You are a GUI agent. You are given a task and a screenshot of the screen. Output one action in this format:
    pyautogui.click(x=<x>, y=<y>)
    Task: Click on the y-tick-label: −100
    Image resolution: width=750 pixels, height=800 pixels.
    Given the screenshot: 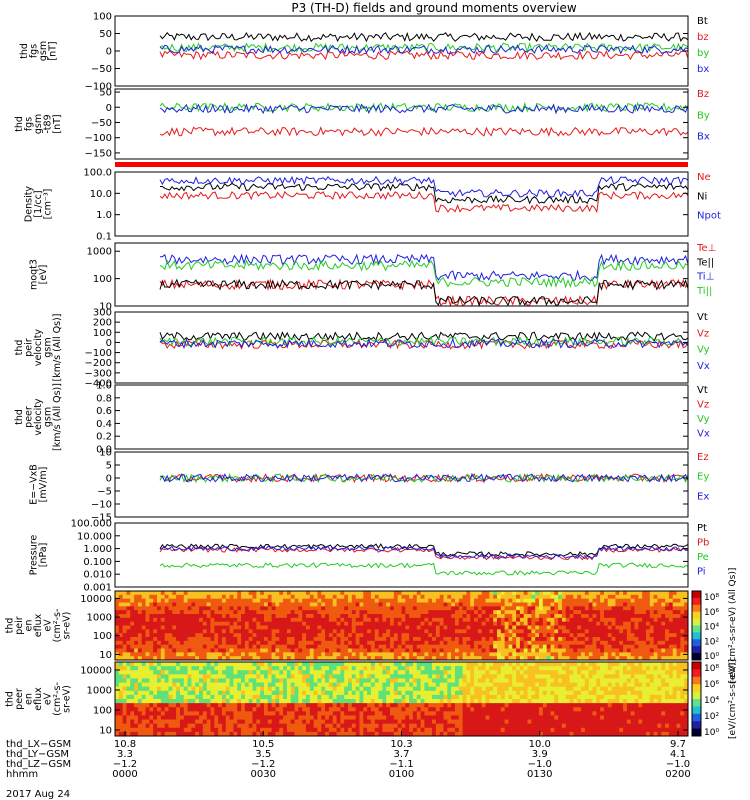 What is the action you would take?
    pyautogui.click(x=98, y=87)
    